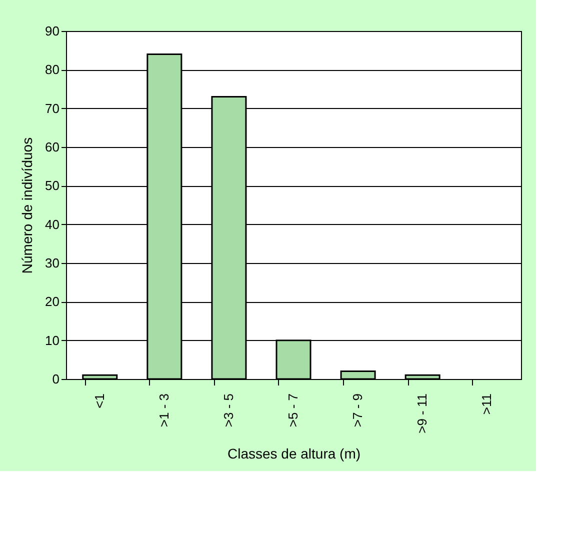  Describe the element at coordinates (52, 186) in the screenshot. I see `y-tick-label: 50` at that location.